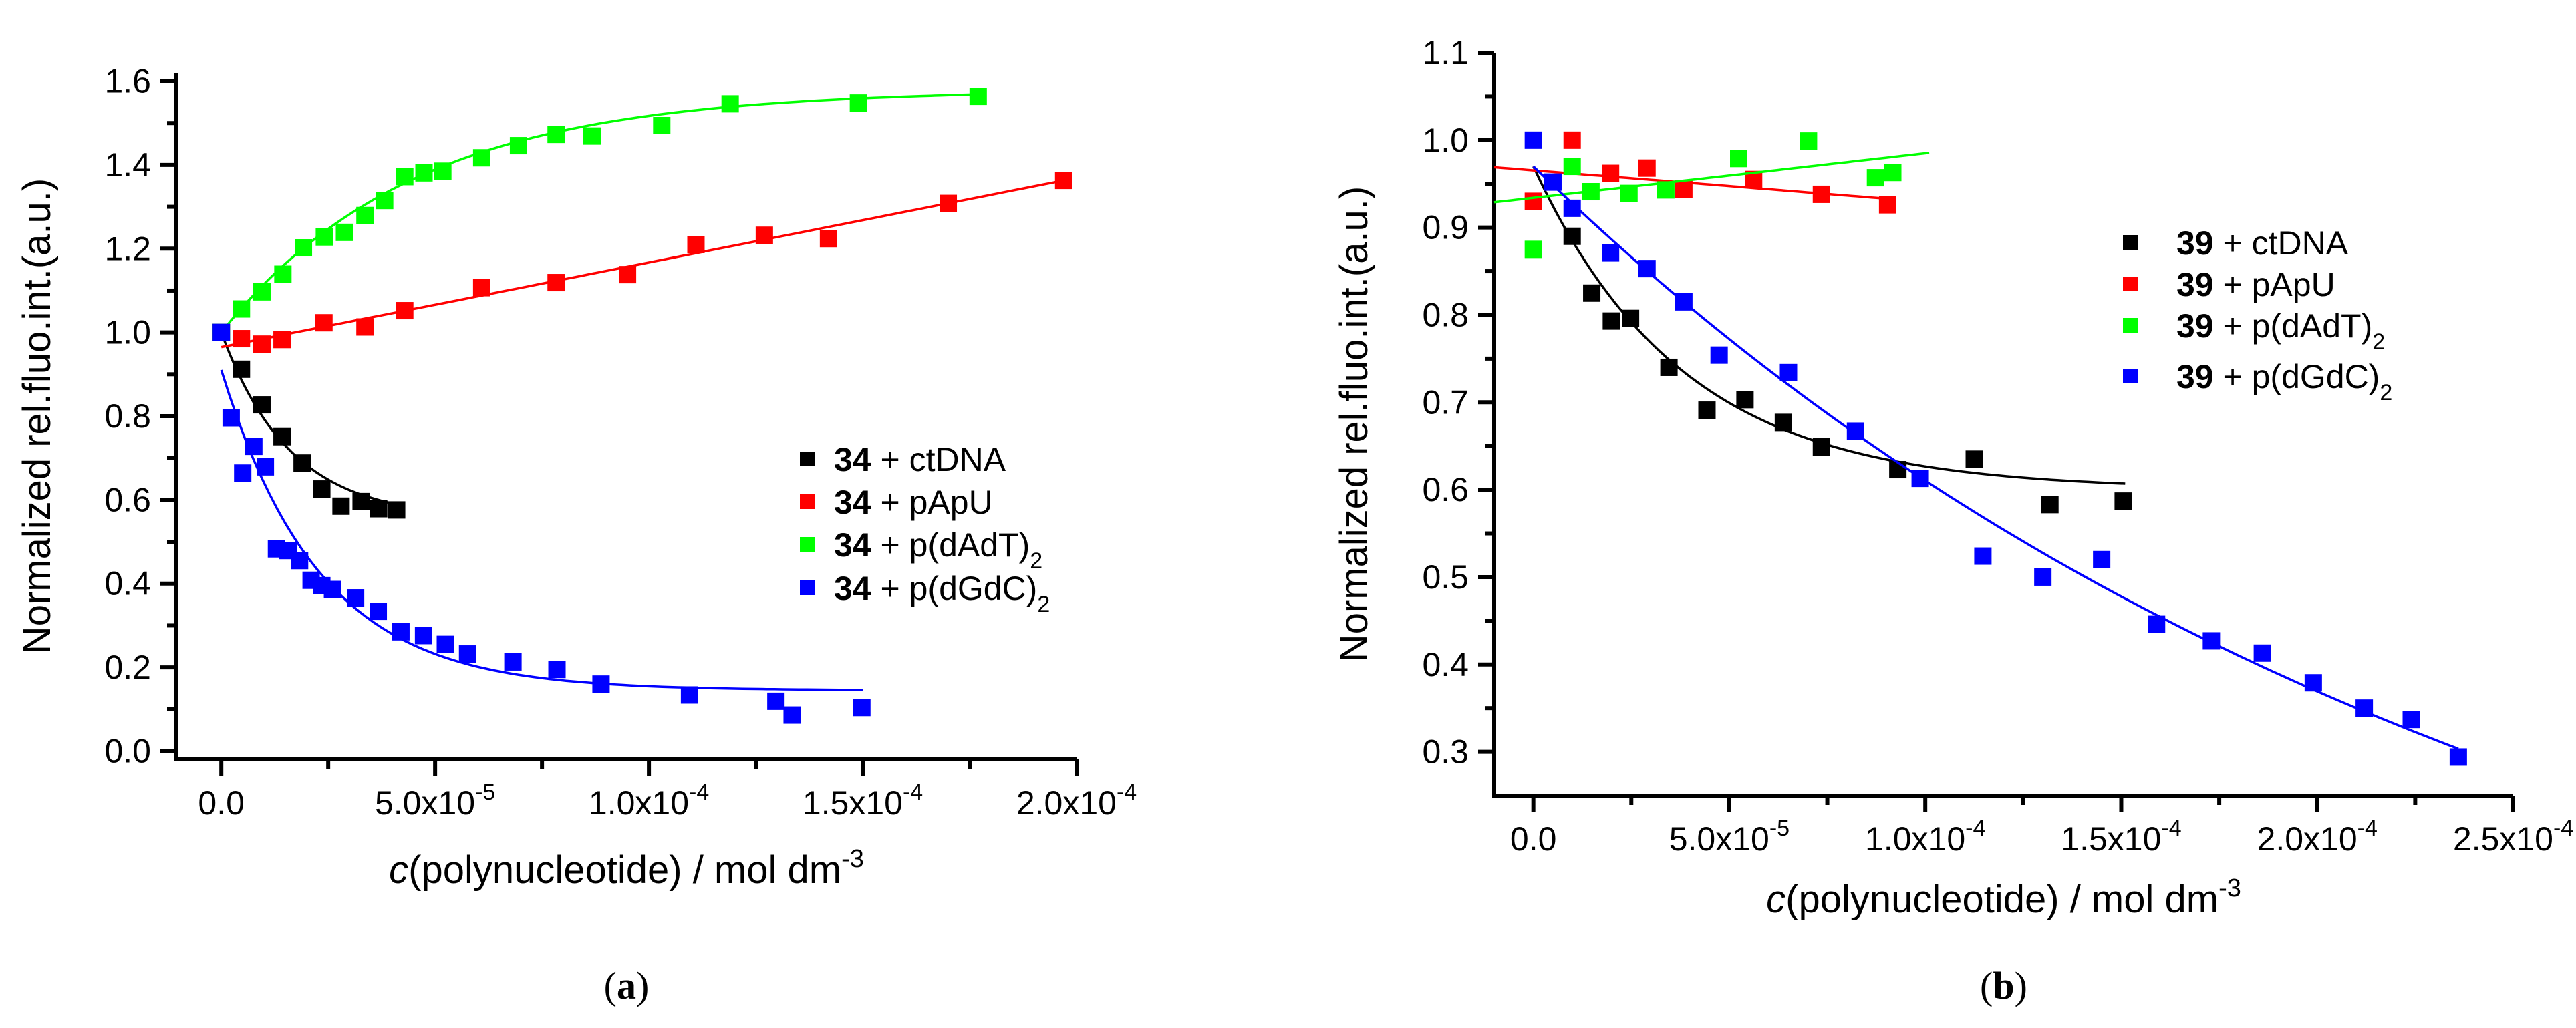 This screenshot has width=2576, height=1028. Describe the element at coordinates (127, 667) in the screenshot. I see `y-tick-label: 0.2` at that location.